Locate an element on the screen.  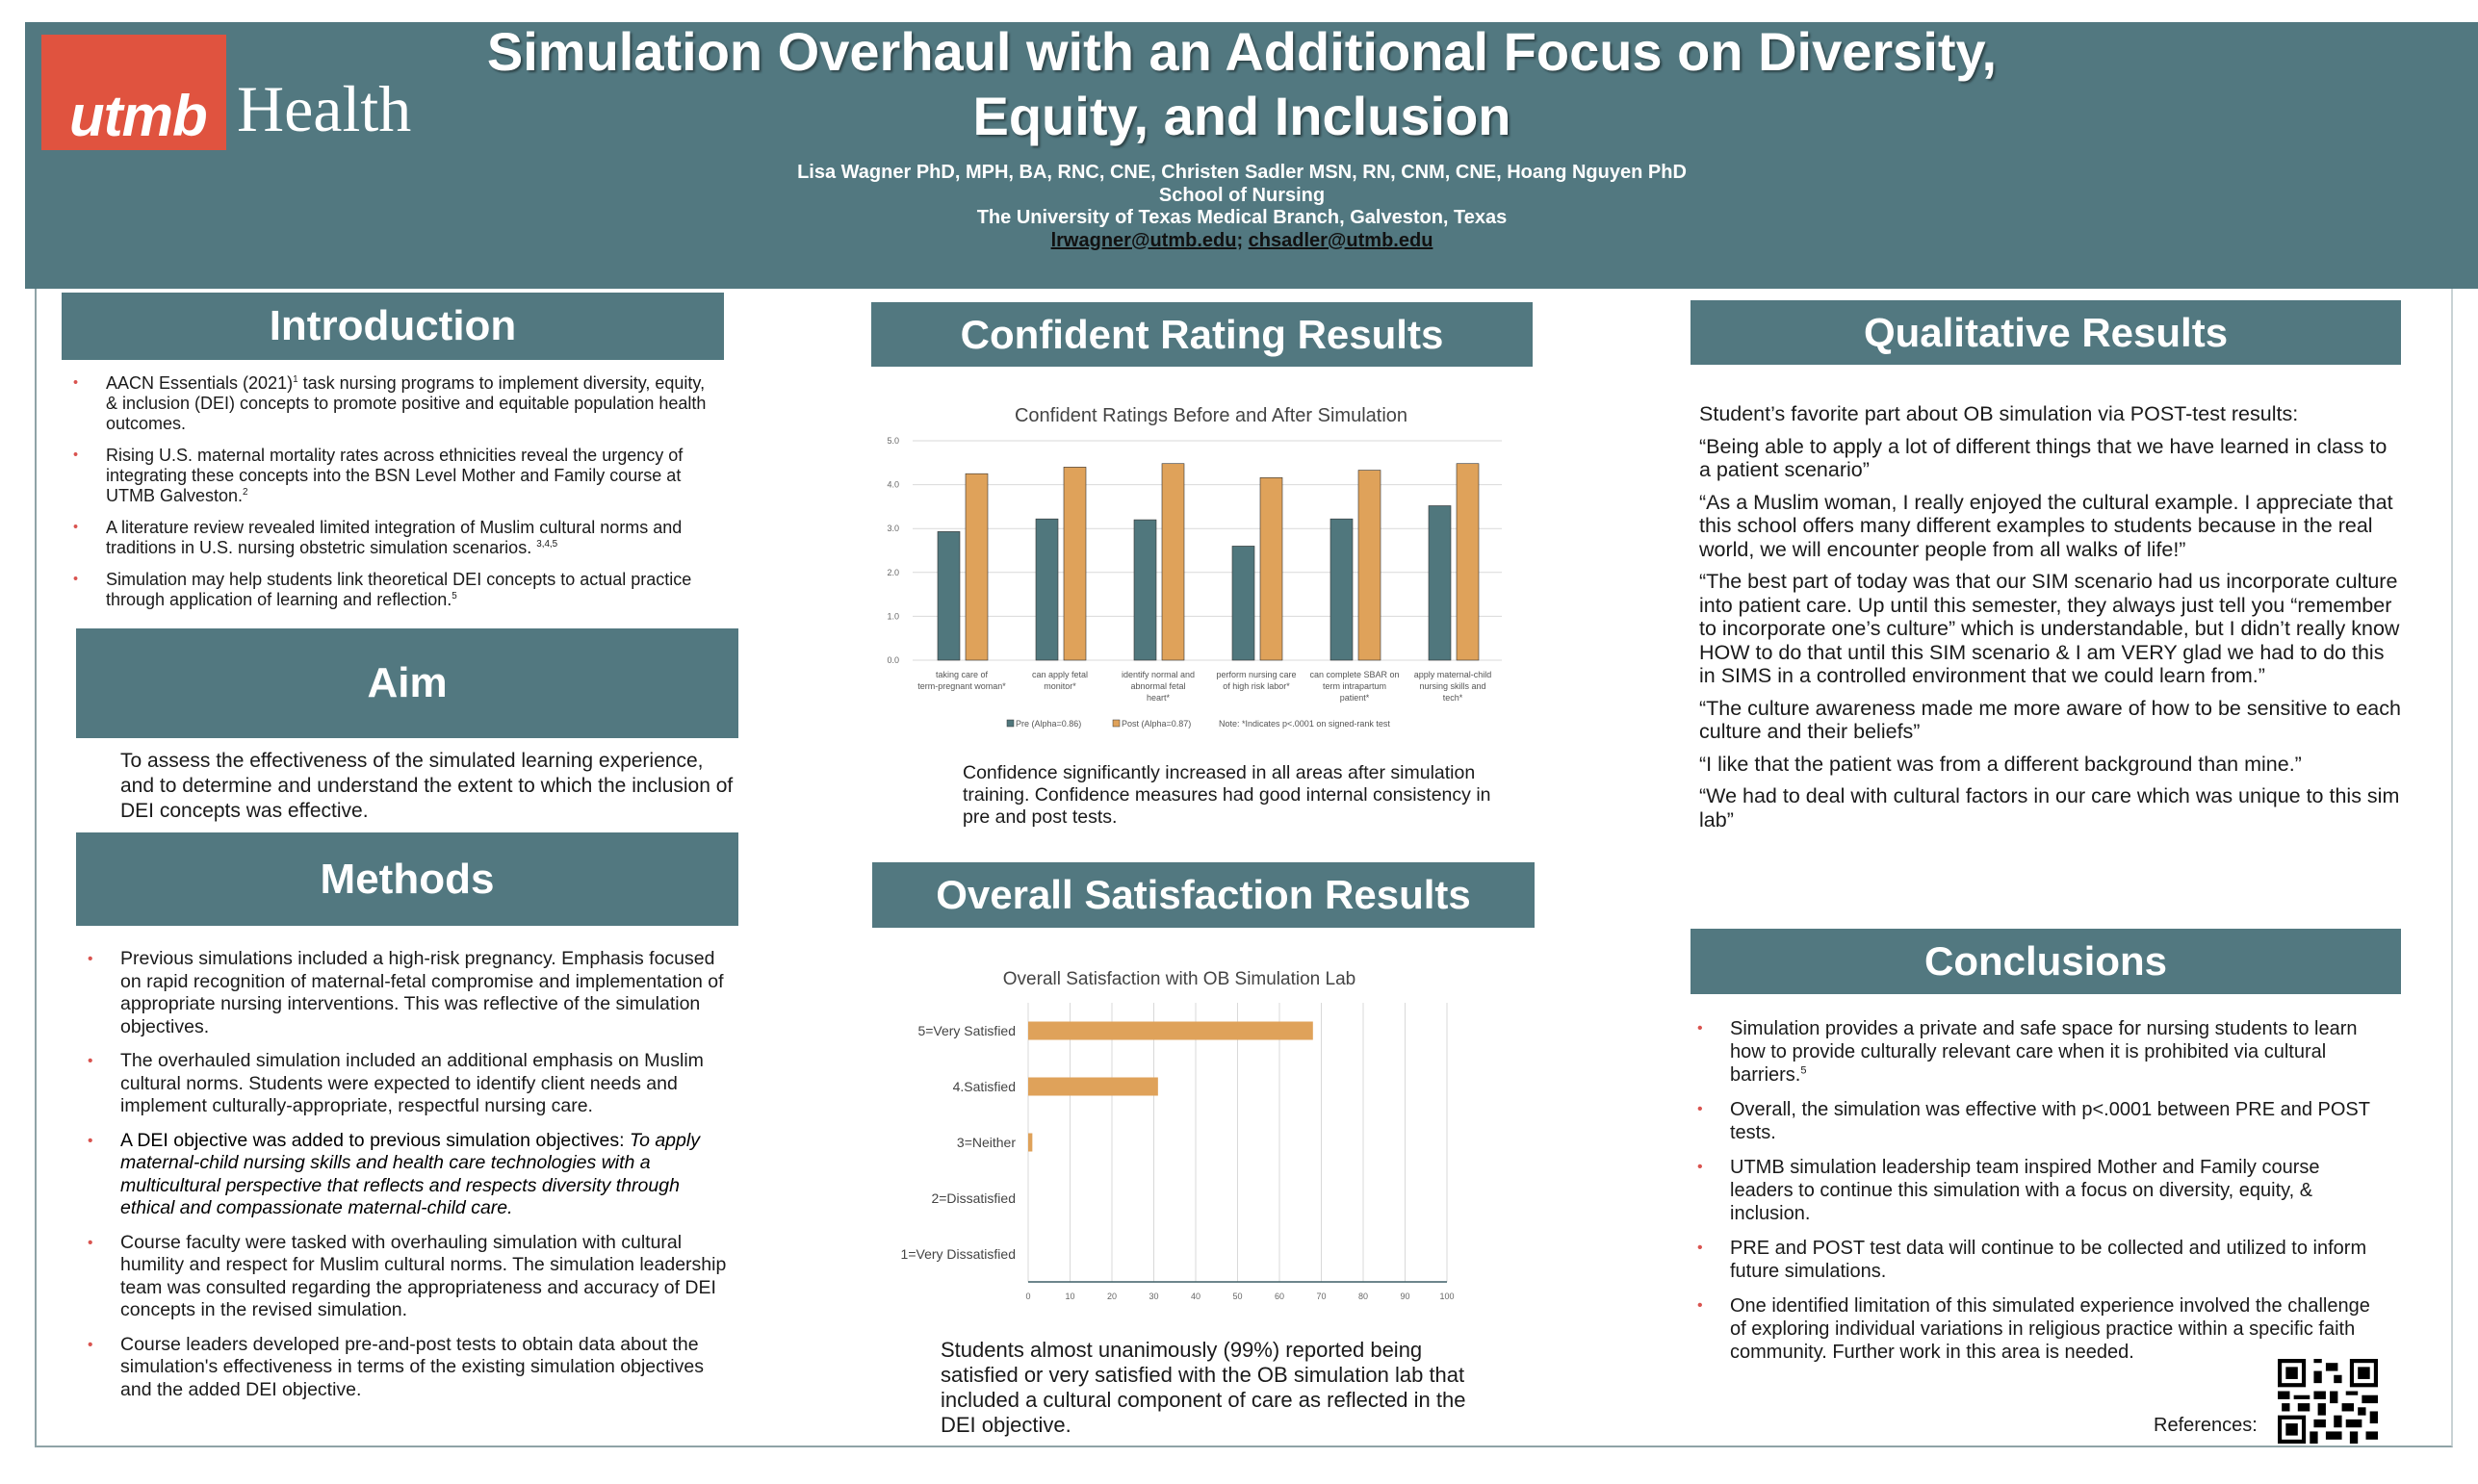
category-label: 4.Satisfied is located at coordinates (984, 1086).